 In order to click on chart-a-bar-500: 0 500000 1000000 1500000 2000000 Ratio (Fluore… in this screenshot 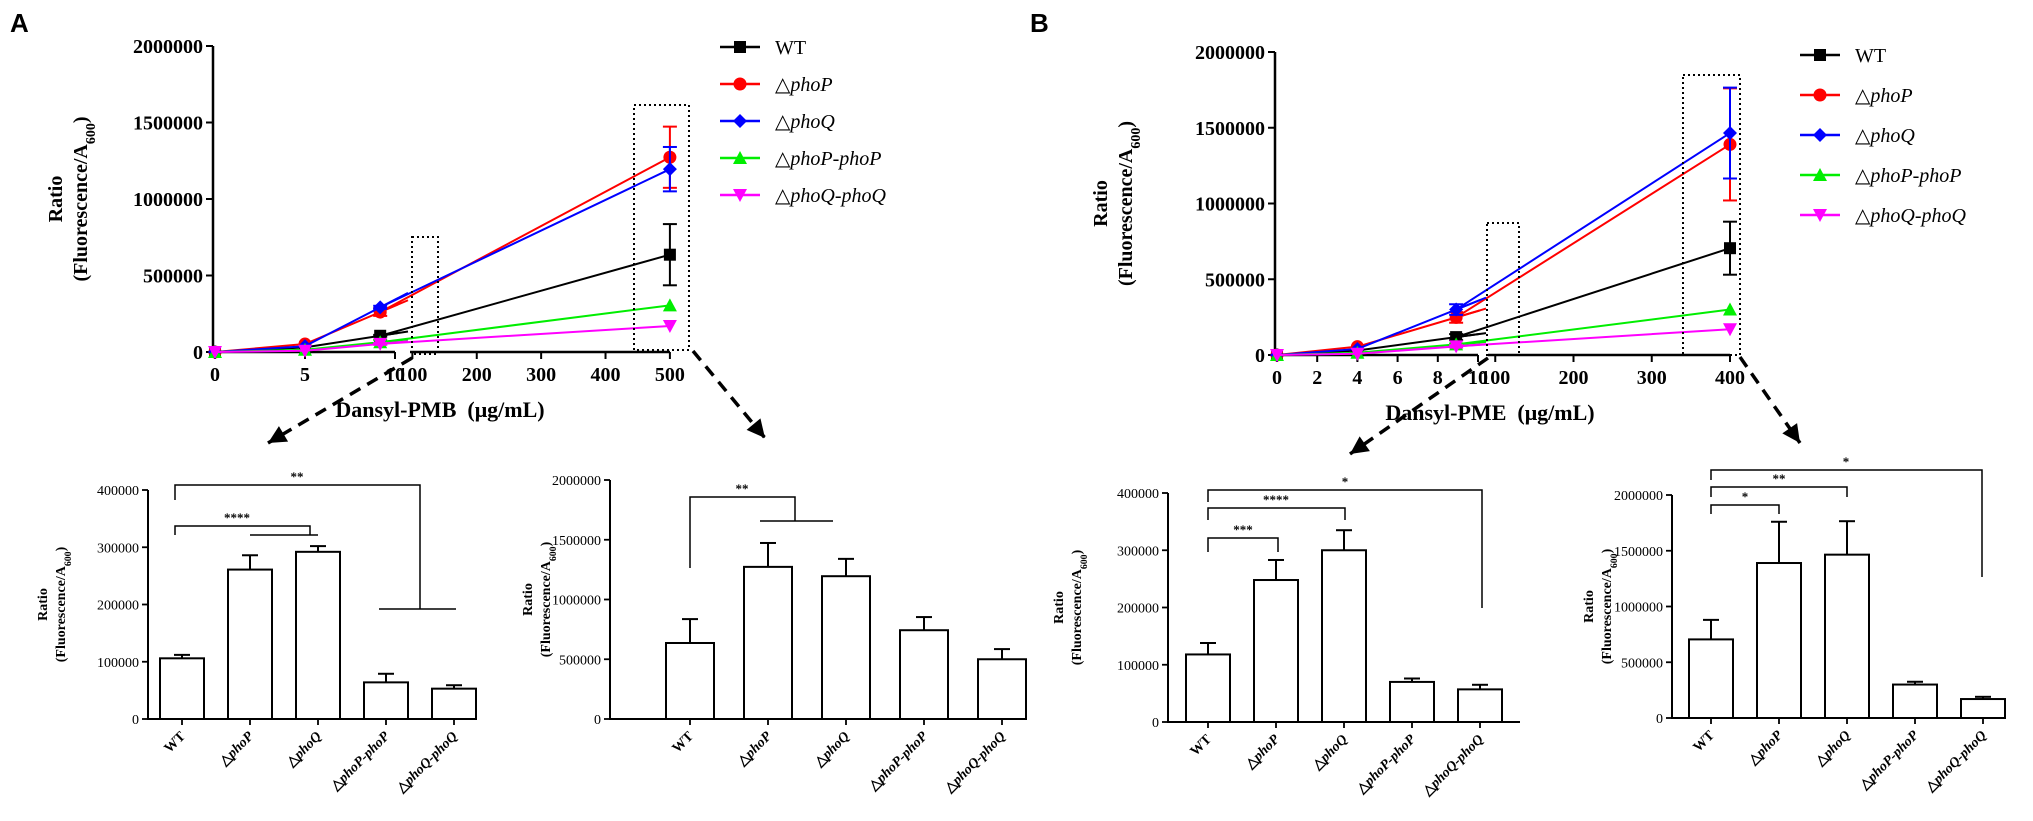, I will do `click(774, 635)`.